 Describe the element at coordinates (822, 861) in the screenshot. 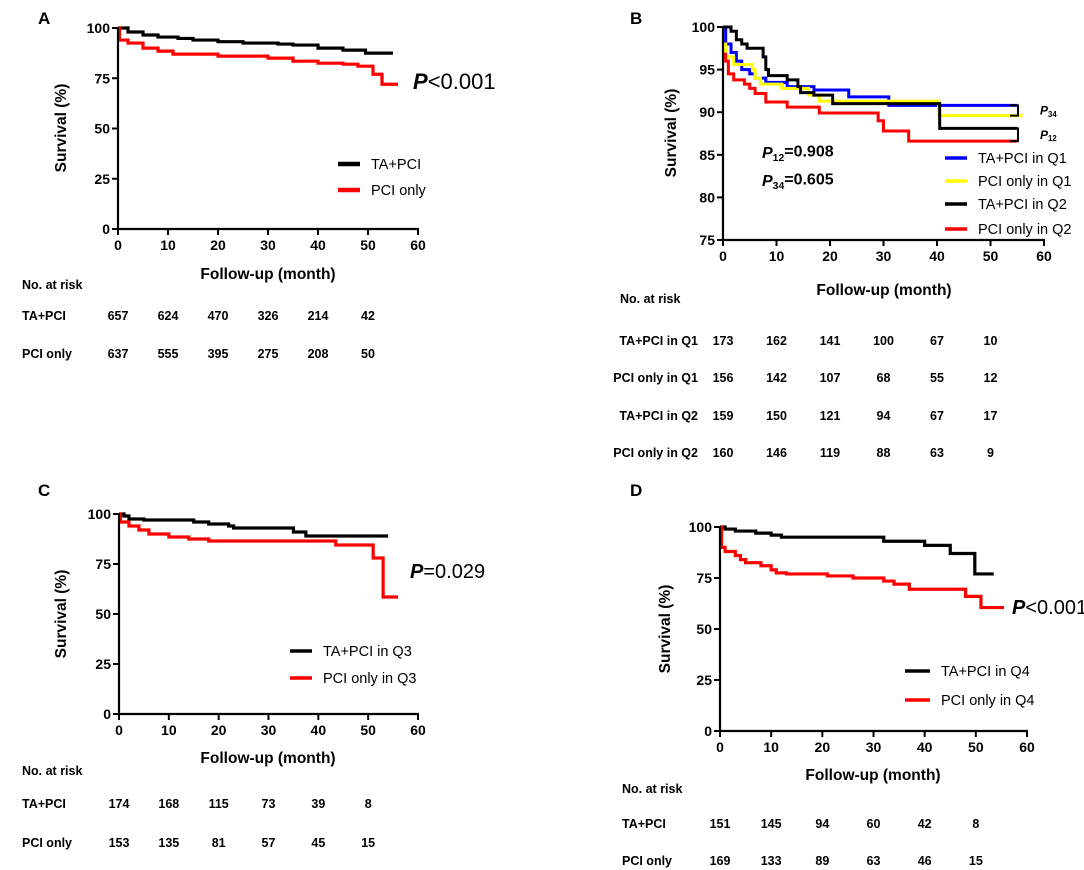

I see `risk-count: 89` at that location.